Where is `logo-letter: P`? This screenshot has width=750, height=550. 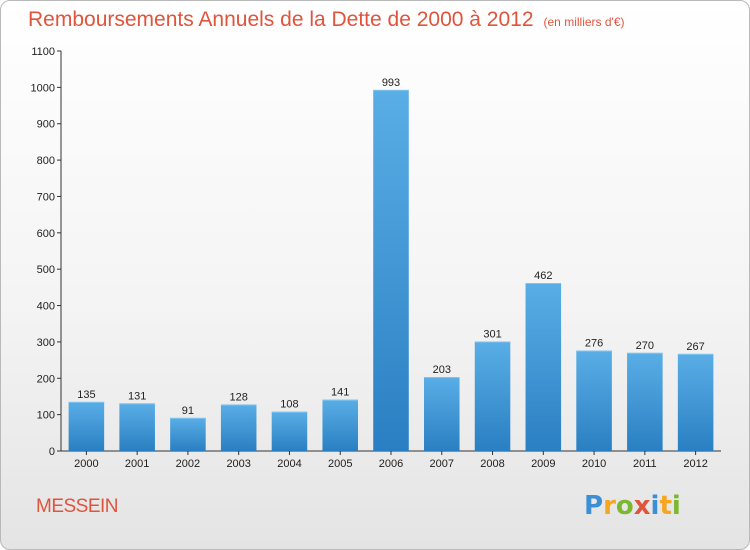 logo-letter: P is located at coordinates (594, 506).